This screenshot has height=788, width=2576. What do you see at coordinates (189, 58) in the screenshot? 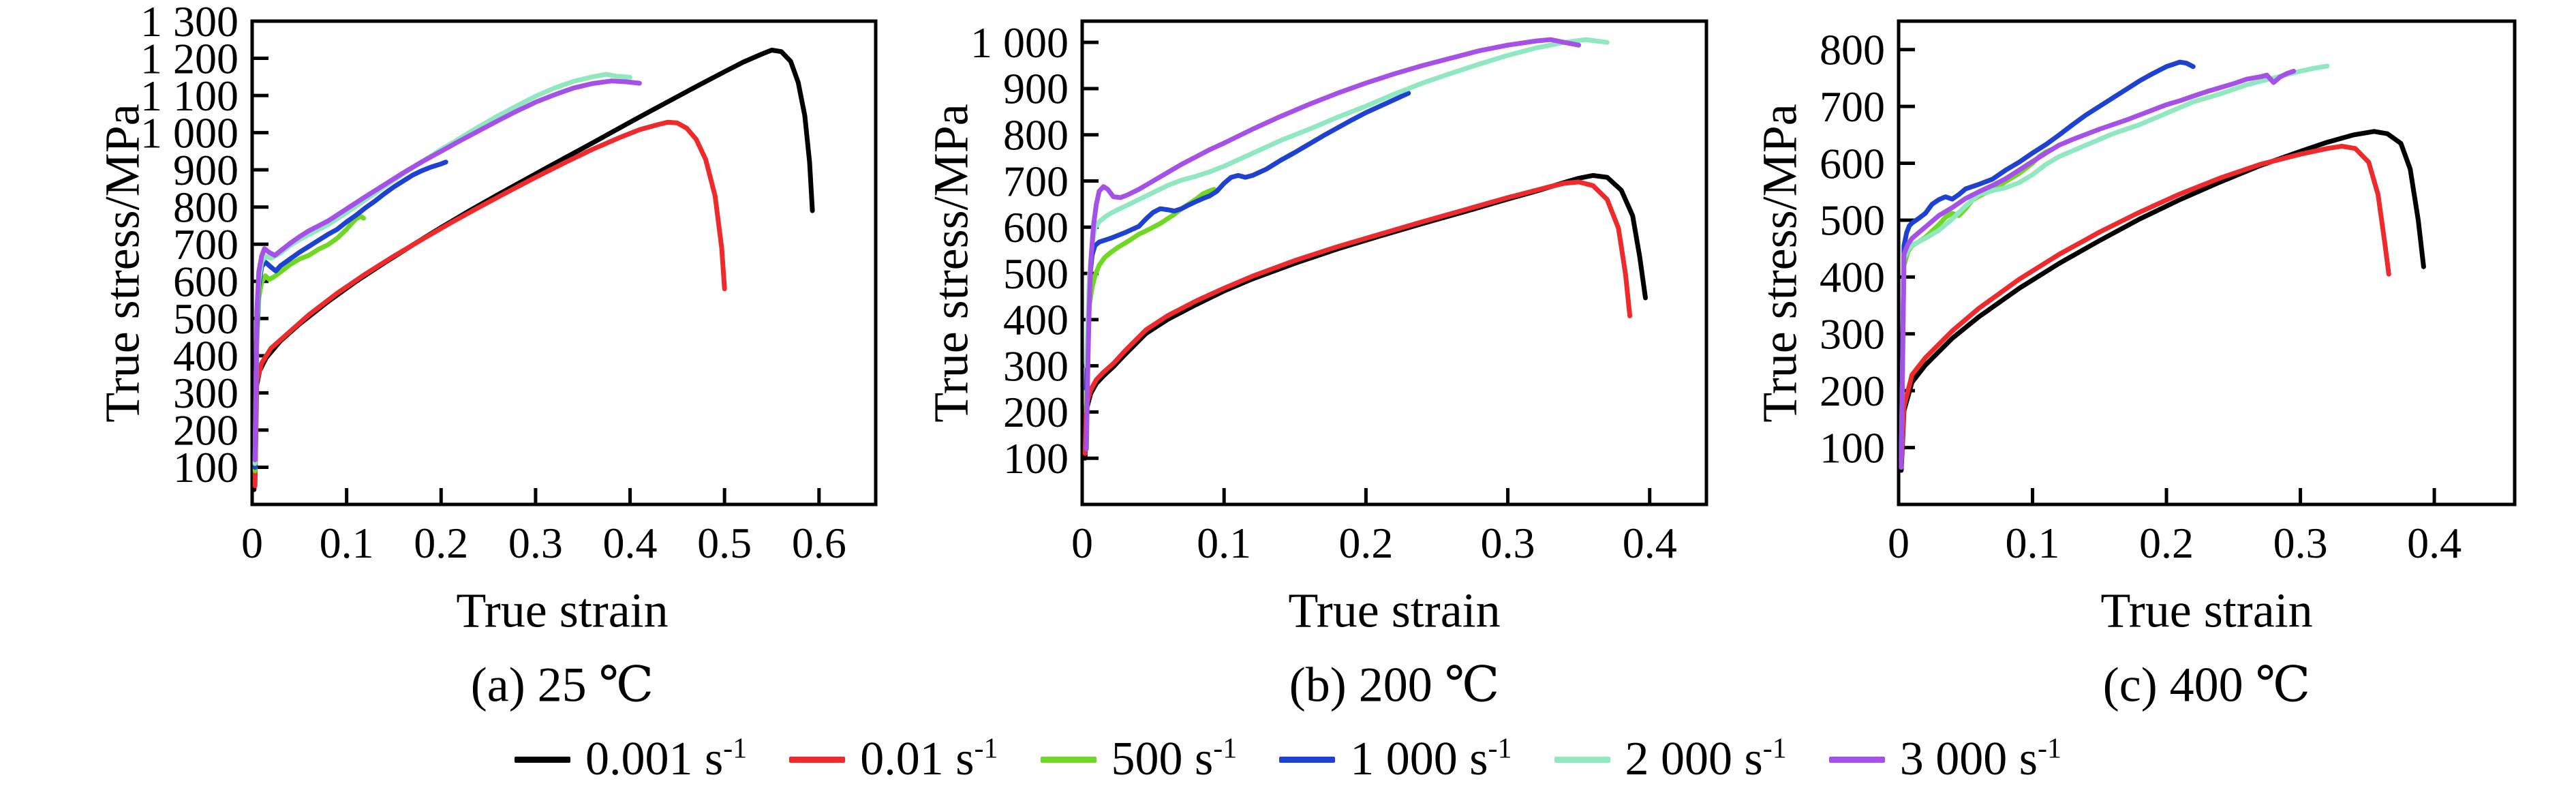
I see `svg-text: 1 200` at bounding box center [189, 58].